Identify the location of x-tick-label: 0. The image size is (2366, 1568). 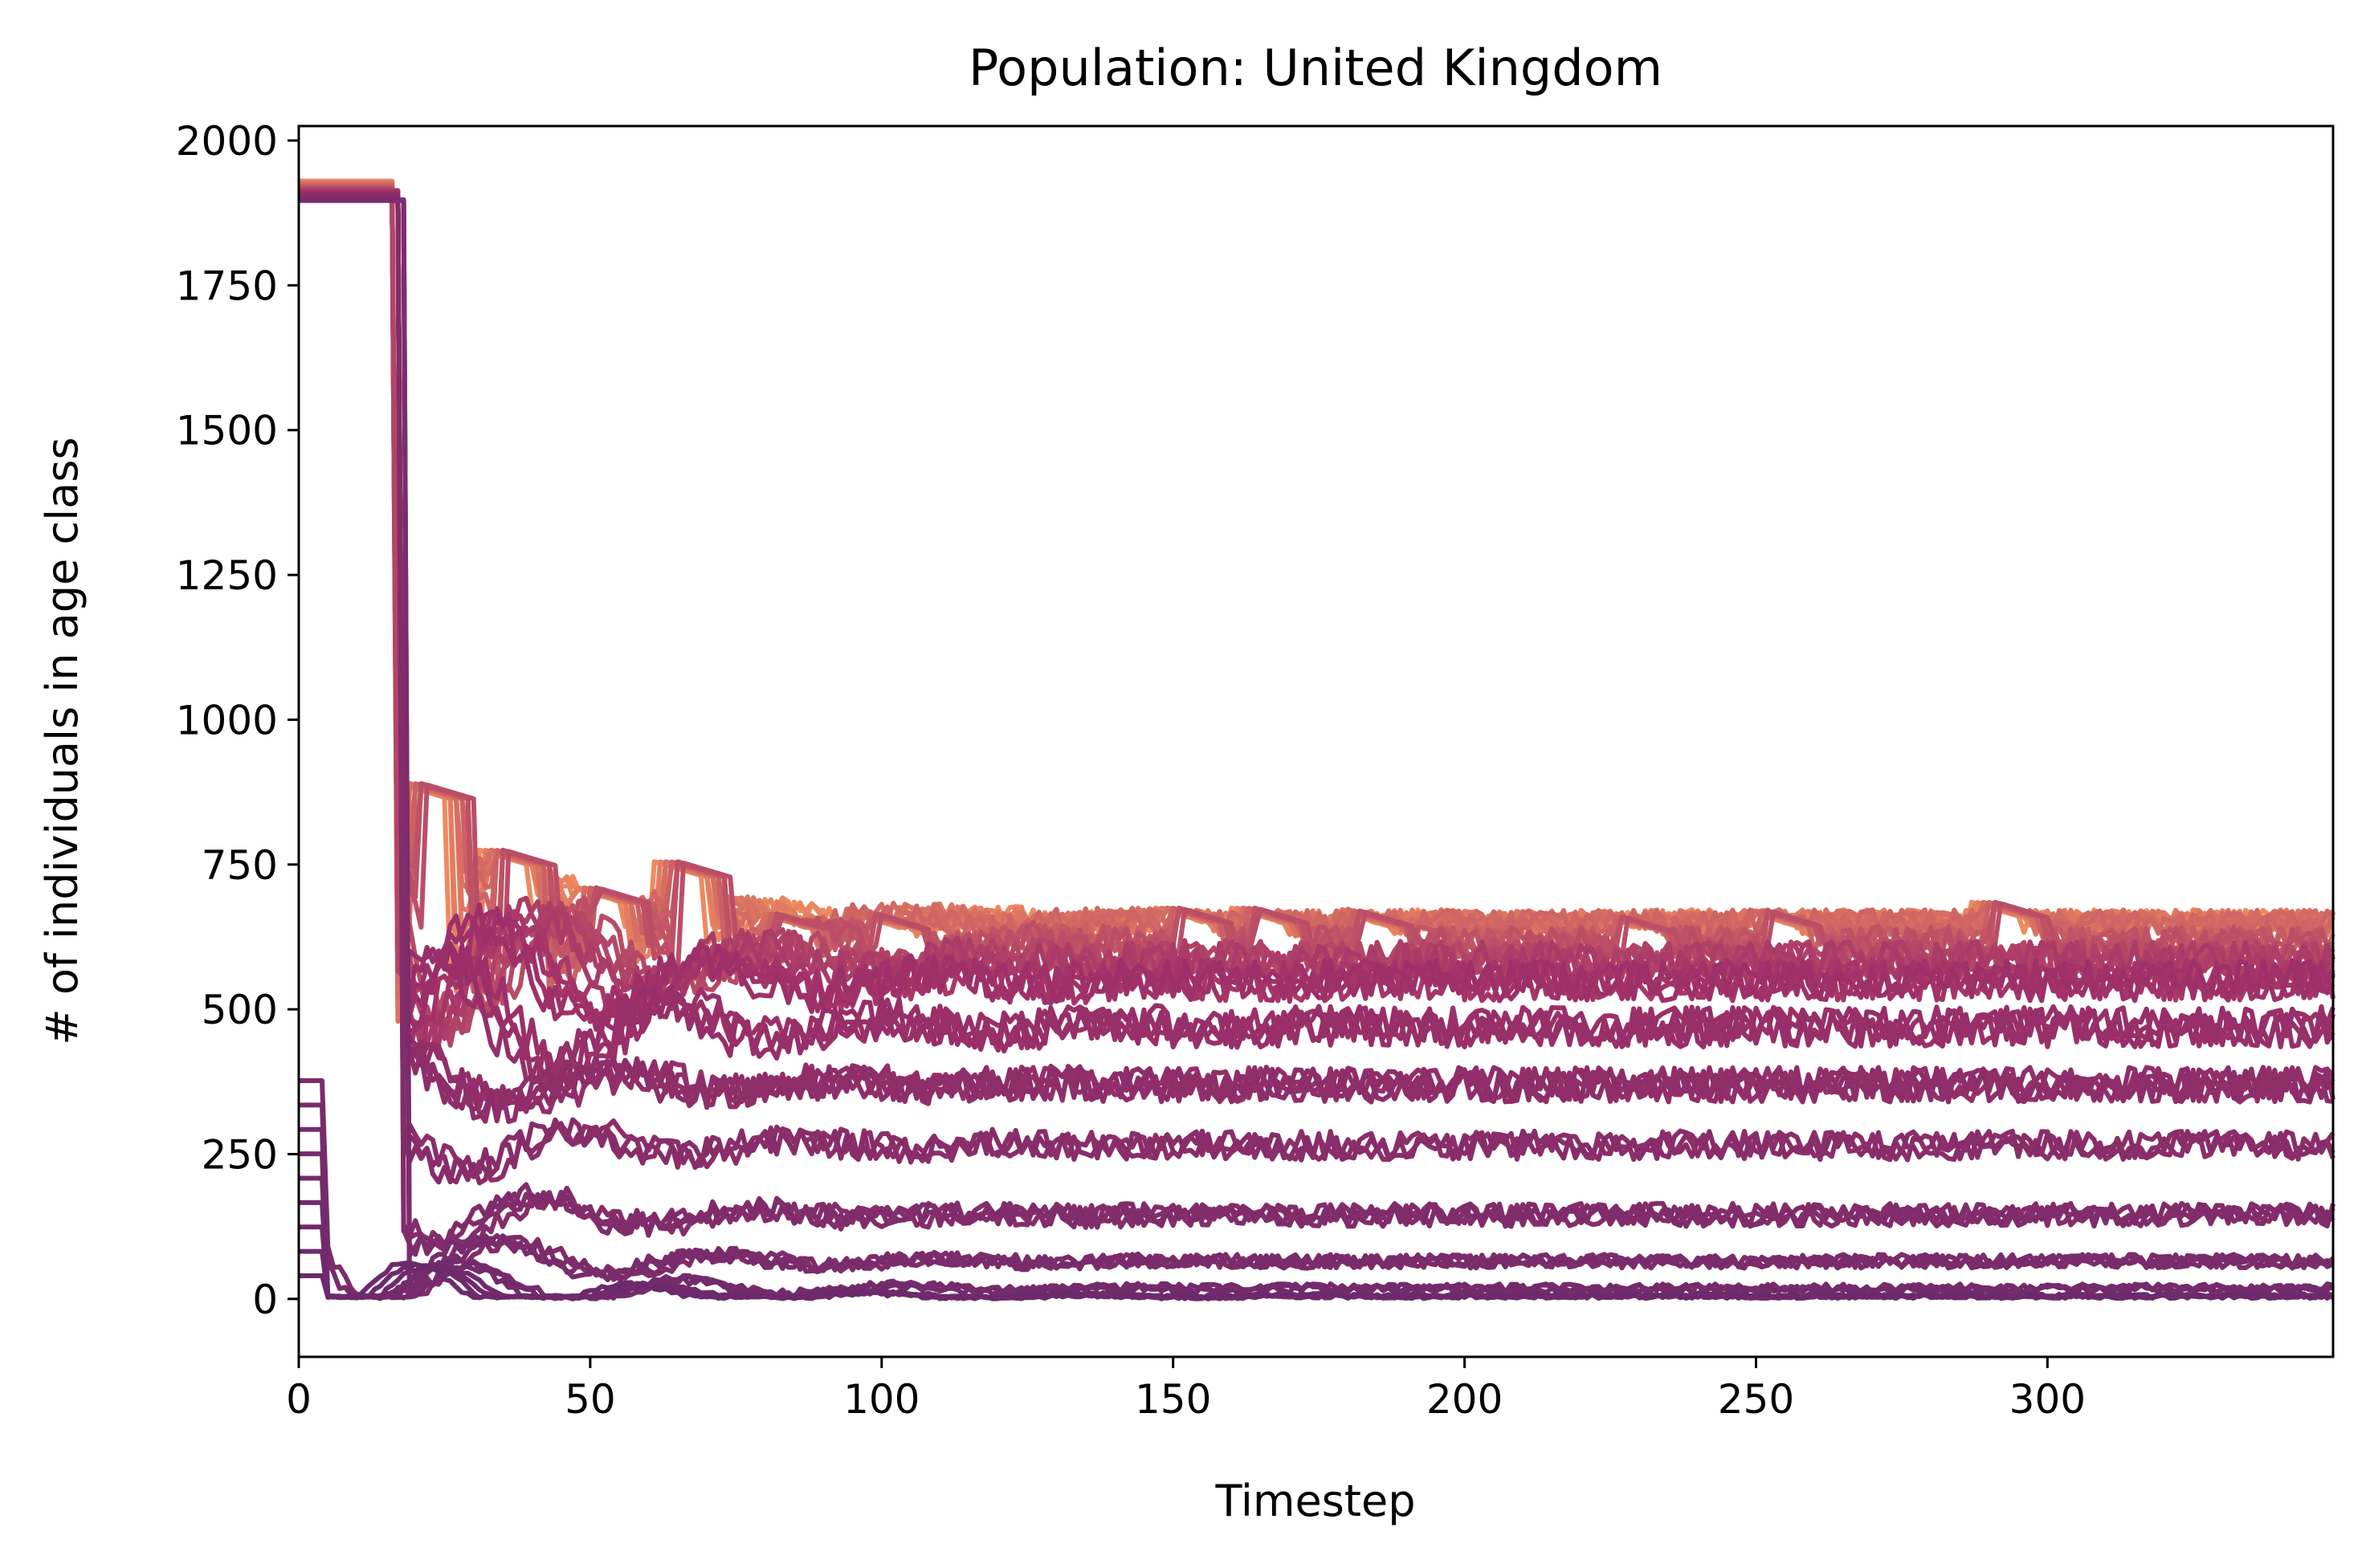
(299, 1399).